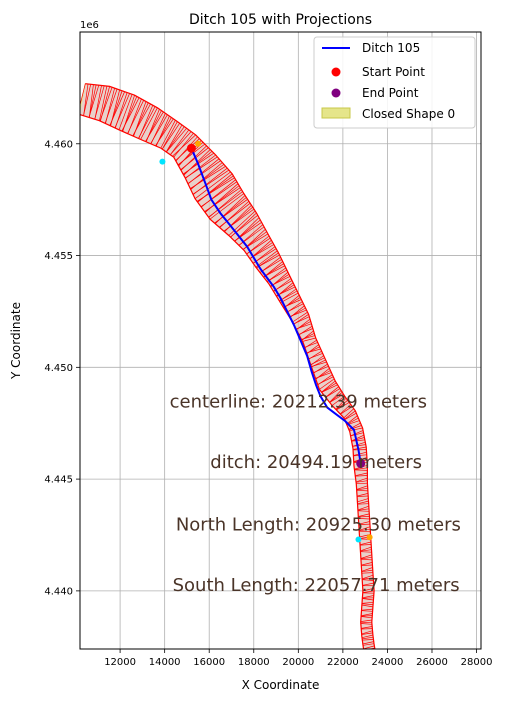 This screenshot has height=701, width=511. What do you see at coordinates (58, 256) in the screenshot?
I see `y-tick-label: 4.455` at bounding box center [58, 256].